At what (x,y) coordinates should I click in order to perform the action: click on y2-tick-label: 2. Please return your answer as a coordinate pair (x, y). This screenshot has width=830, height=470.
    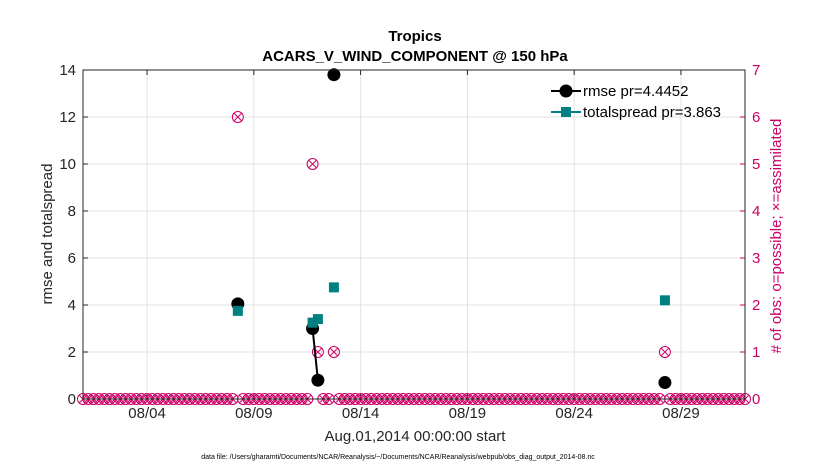
    Looking at the image, I should click on (756, 305).